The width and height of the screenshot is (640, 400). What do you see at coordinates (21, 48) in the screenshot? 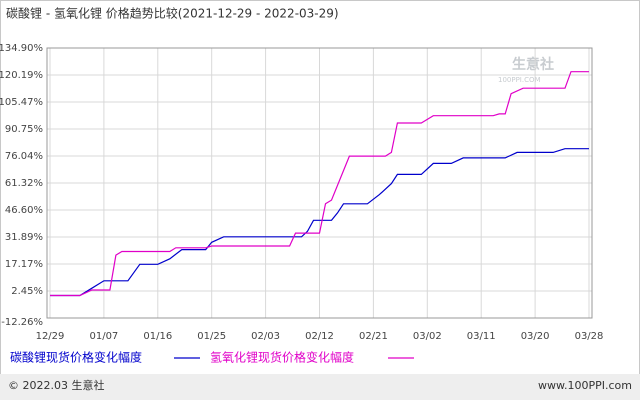
I see `y-tick-label: 134.90%` at bounding box center [21, 48].